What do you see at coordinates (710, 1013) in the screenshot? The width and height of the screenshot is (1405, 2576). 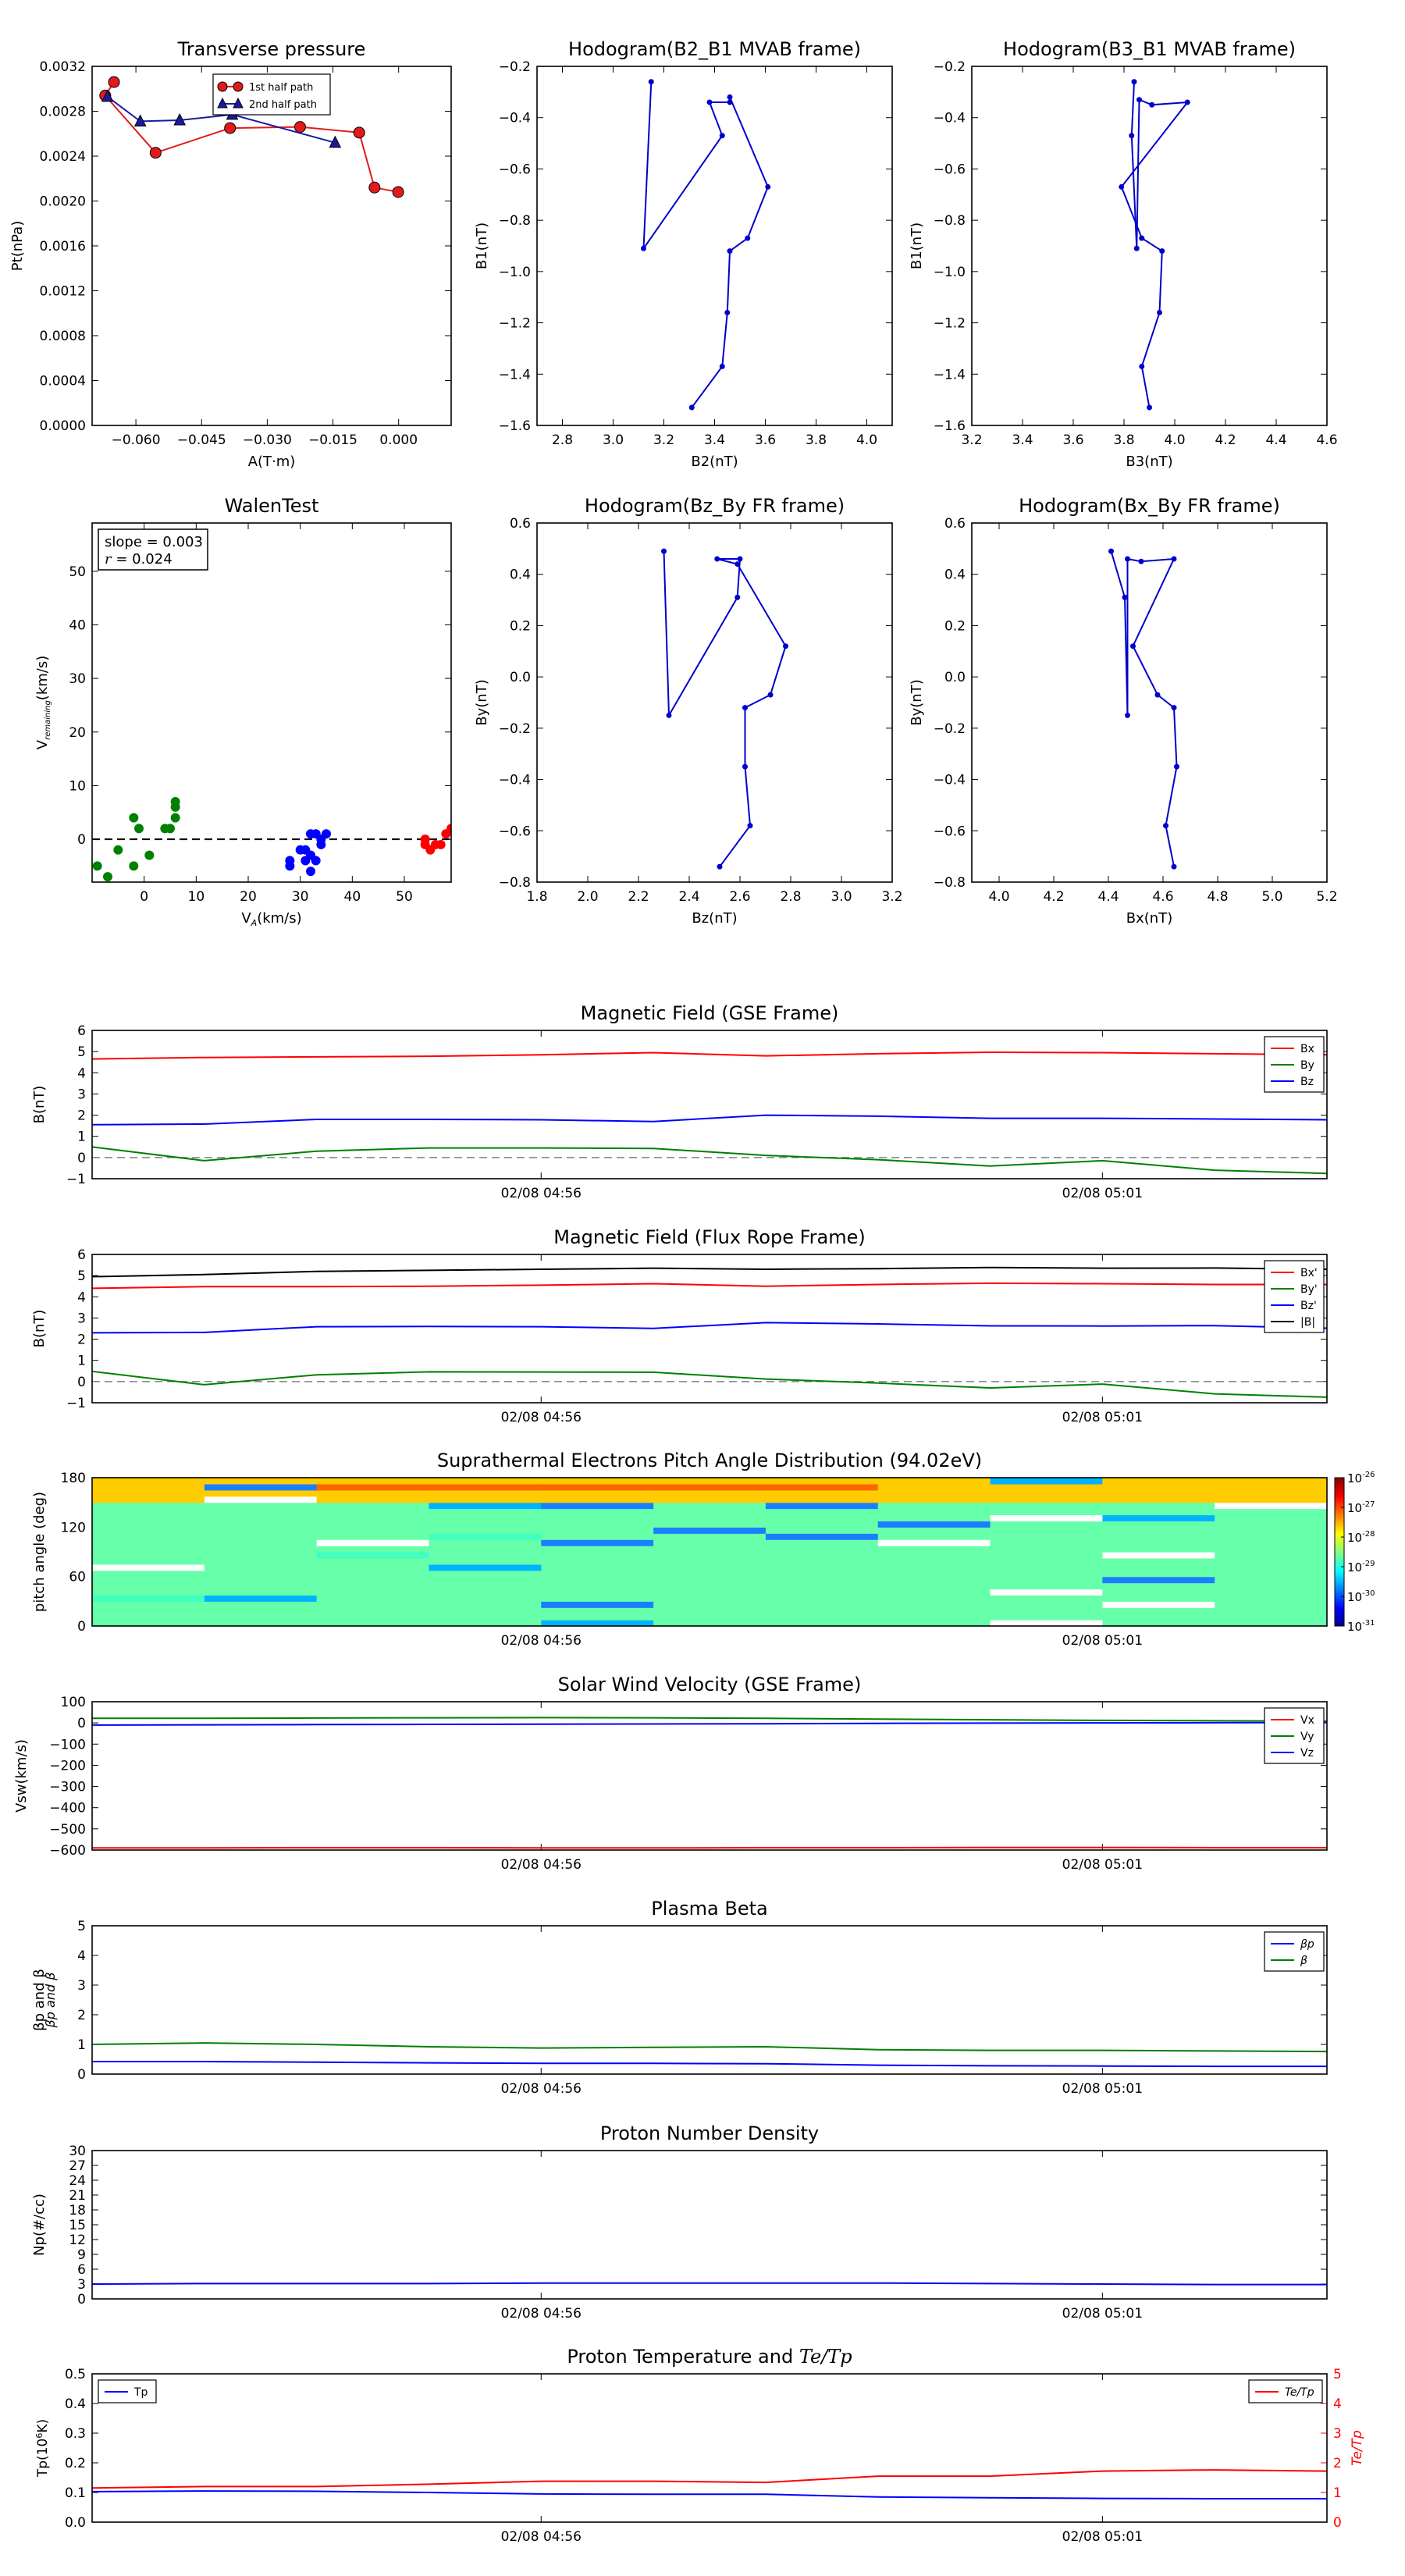 I see `chart-title: Magnetic Field (GSE Frame)` at bounding box center [710, 1013].